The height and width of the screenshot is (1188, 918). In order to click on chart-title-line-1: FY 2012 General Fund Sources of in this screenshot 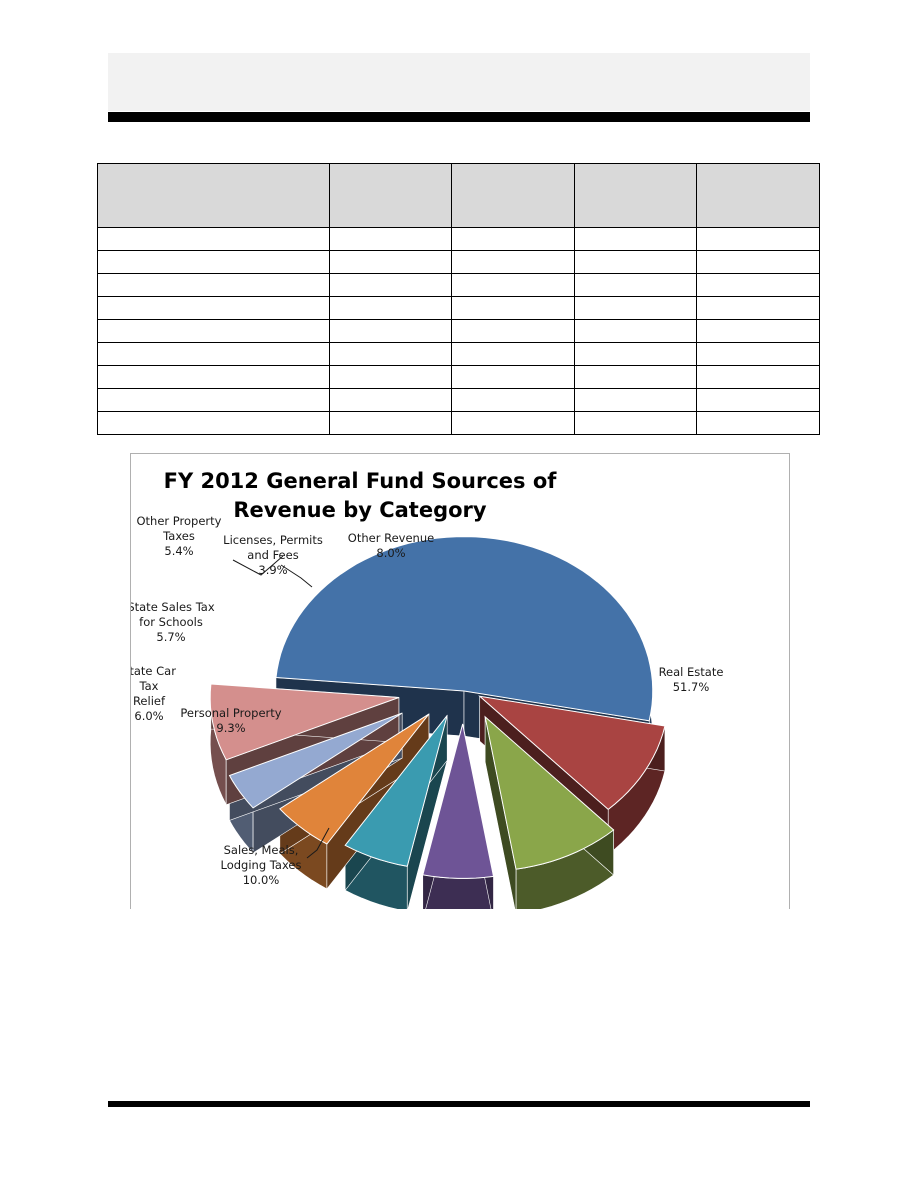, I will do `click(361, 481)`.